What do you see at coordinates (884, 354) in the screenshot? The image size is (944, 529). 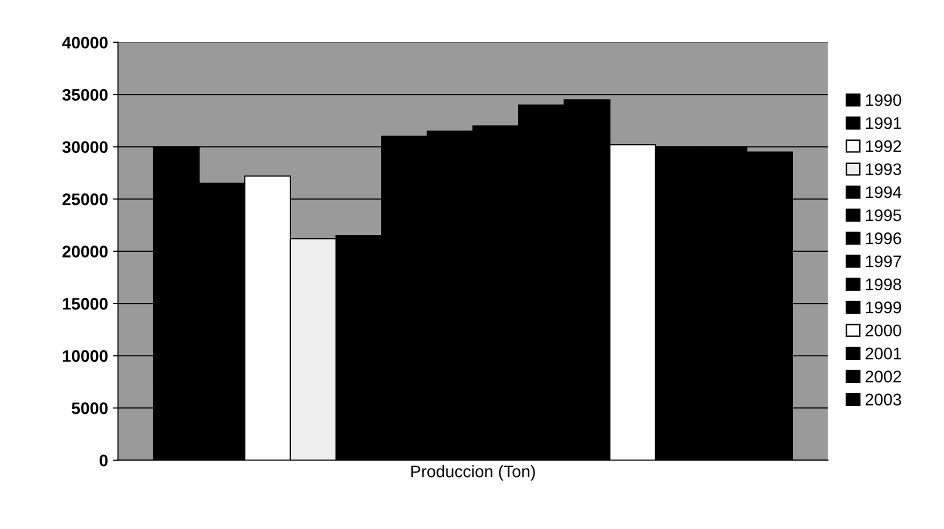 I see `legend-label: 2001` at bounding box center [884, 354].